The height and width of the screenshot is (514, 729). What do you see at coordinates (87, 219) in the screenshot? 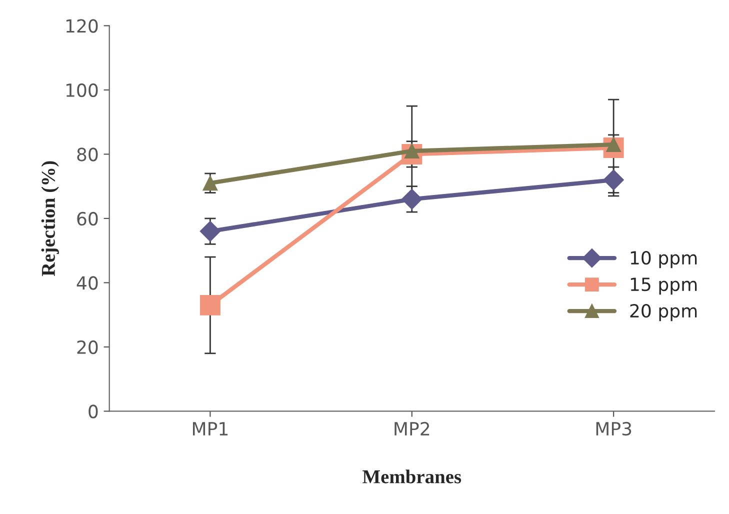
I see `y-tick-label: 60` at bounding box center [87, 219].